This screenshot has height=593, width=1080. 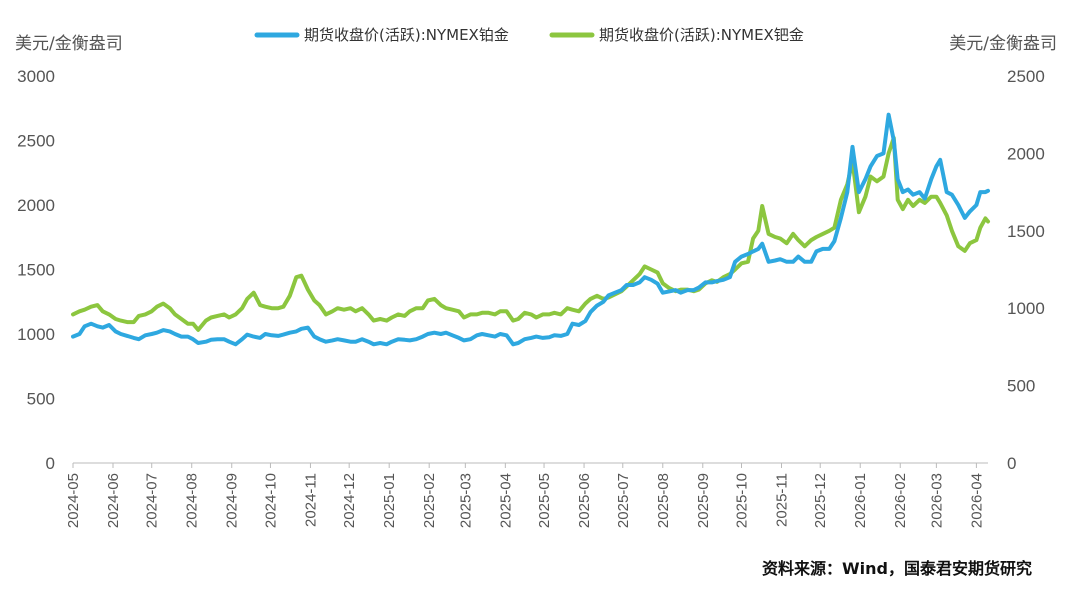 What do you see at coordinates (584, 500) in the screenshot?
I see `x-tick-label: 2025-06` at bounding box center [584, 500].